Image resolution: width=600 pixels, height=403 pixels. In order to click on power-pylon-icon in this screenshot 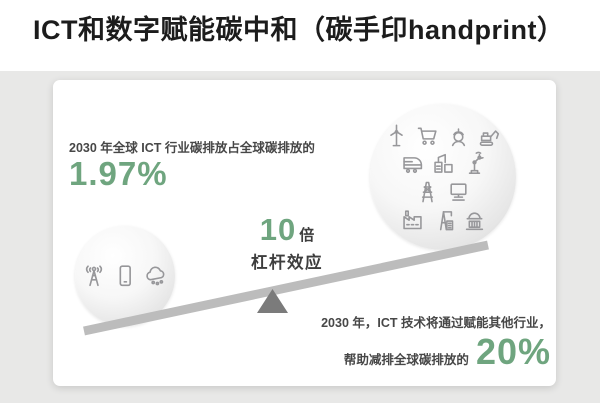, I will do `click(427, 191)`.